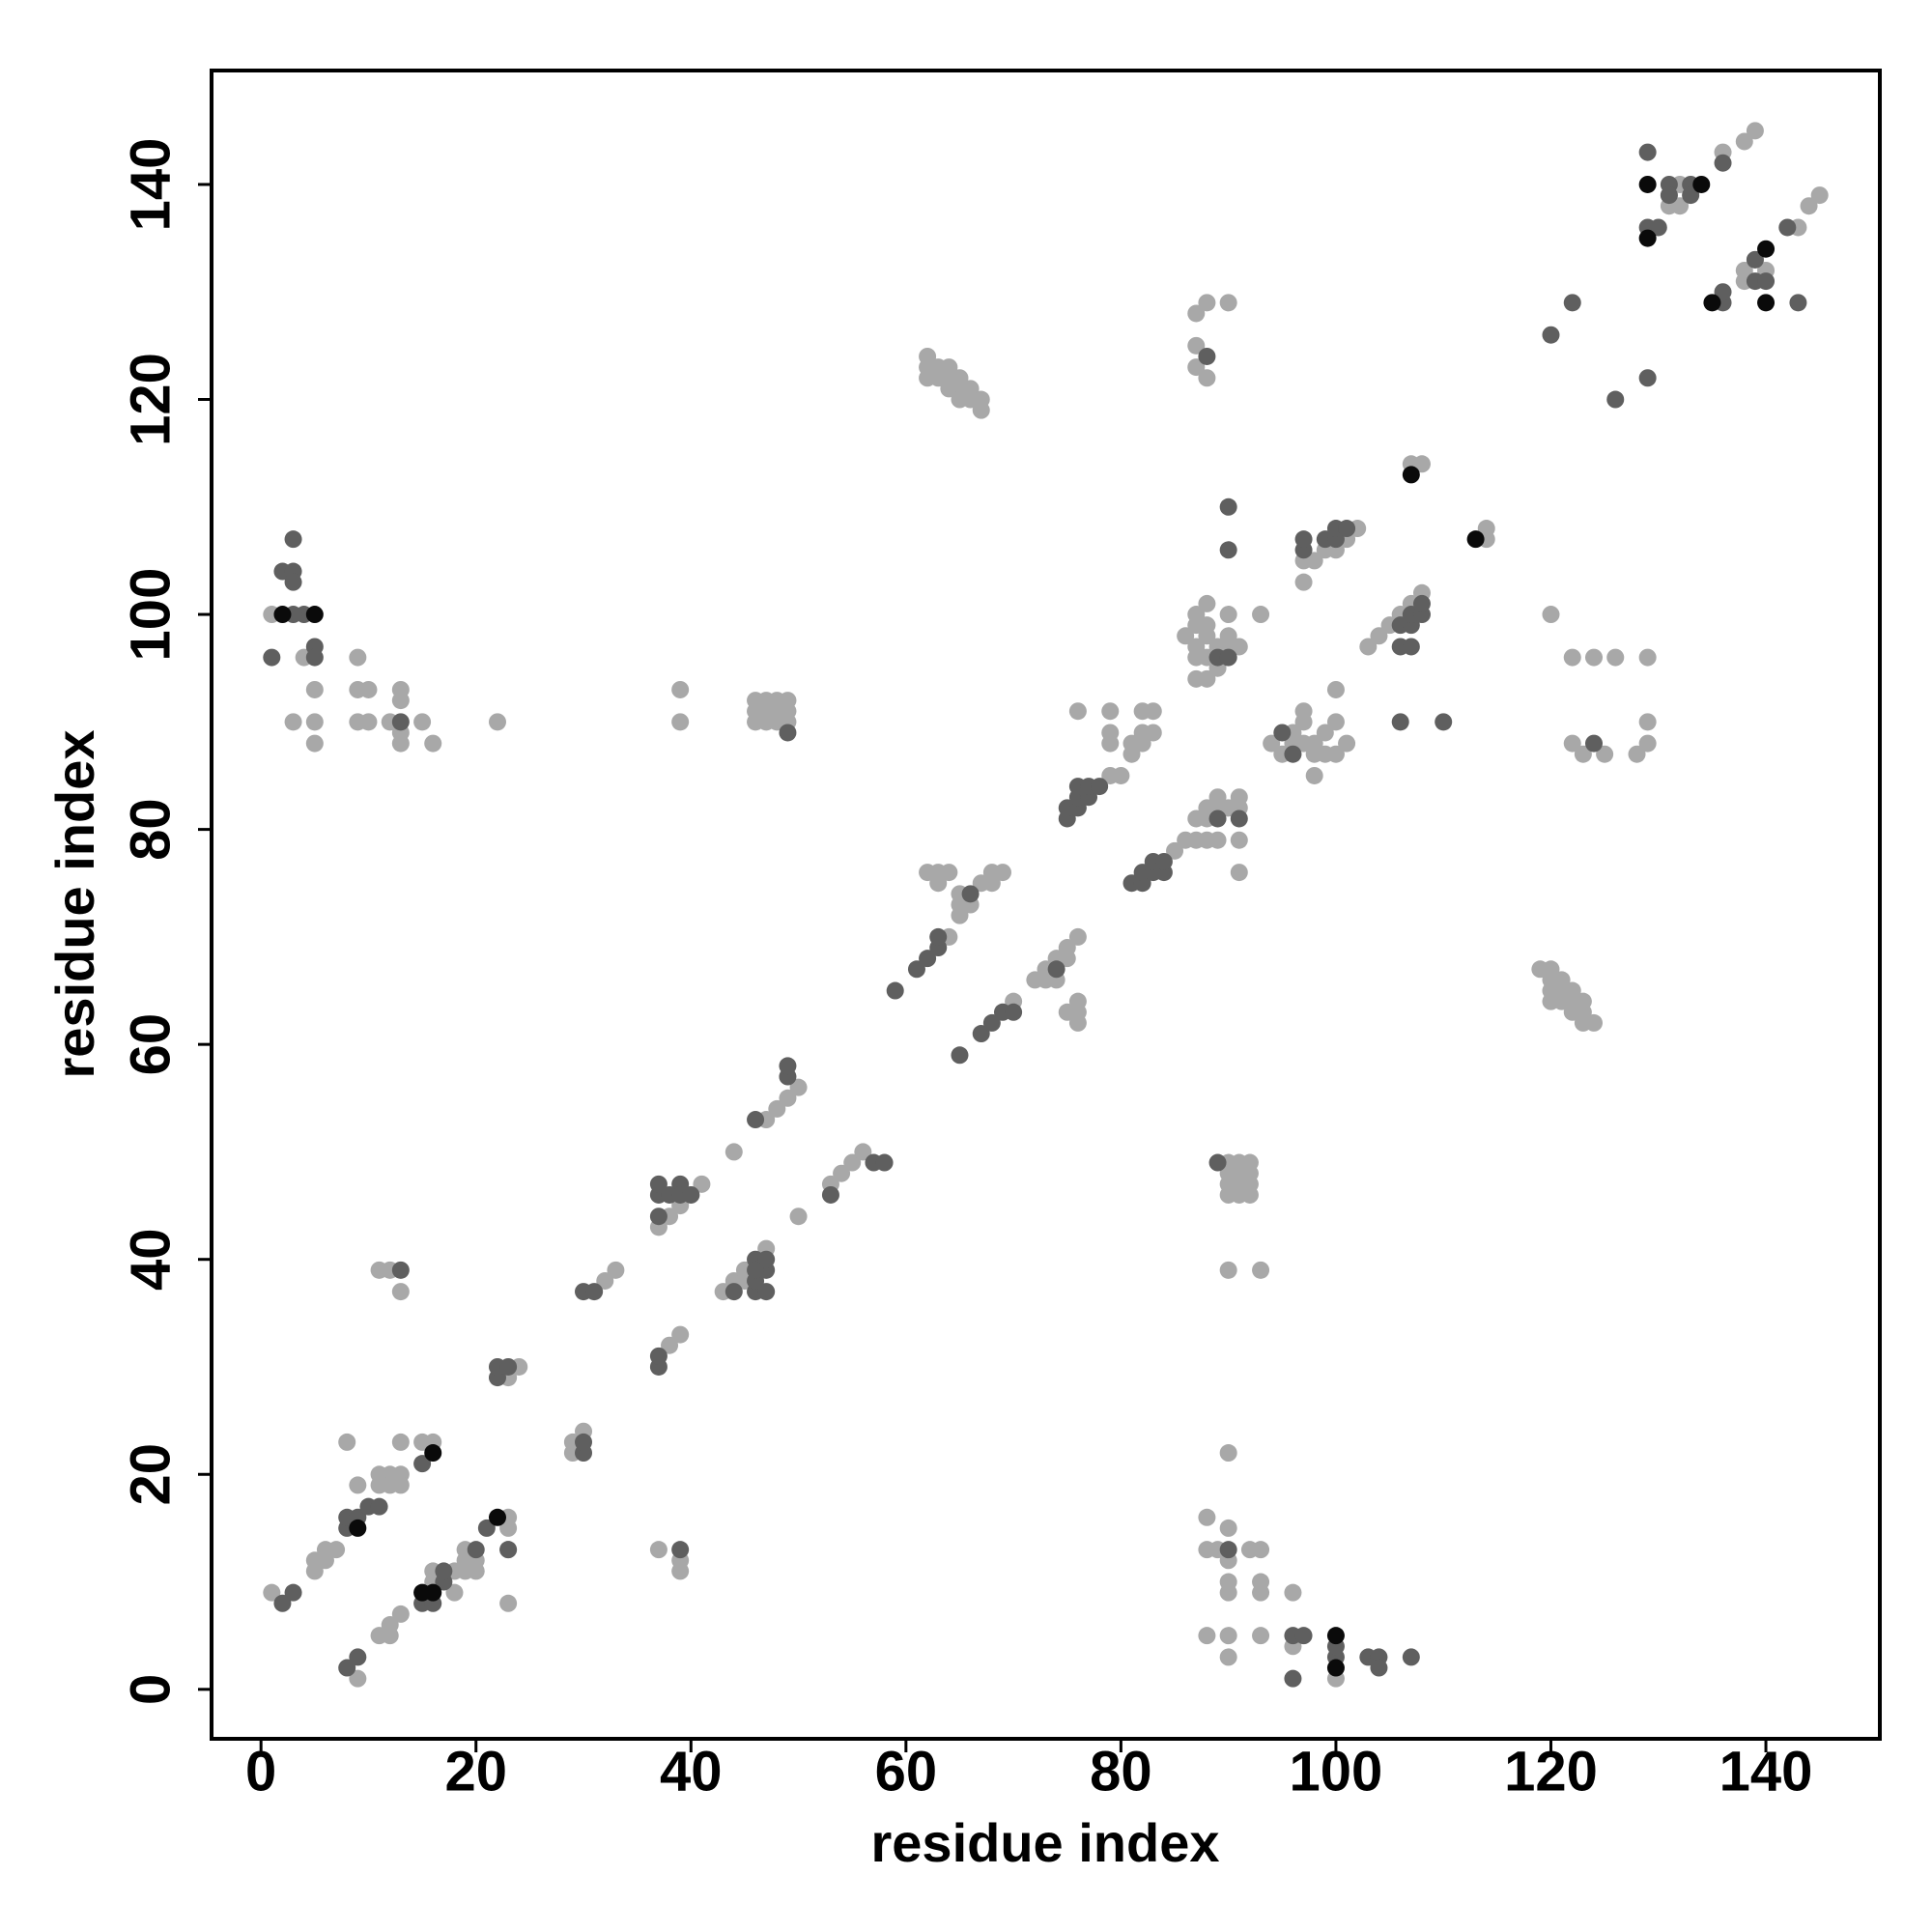 The height and width of the screenshot is (1932, 1932). What do you see at coordinates (1336, 1771) in the screenshot?
I see `x-tick-label: 100` at bounding box center [1336, 1771].